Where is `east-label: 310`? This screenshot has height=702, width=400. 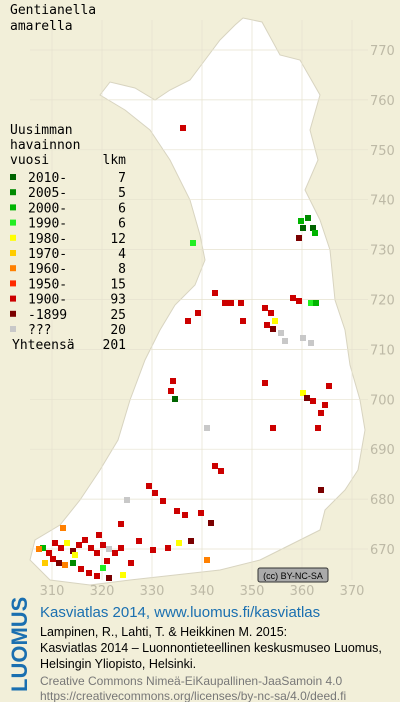 east-label: 310 is located at coordinates (52, 591).